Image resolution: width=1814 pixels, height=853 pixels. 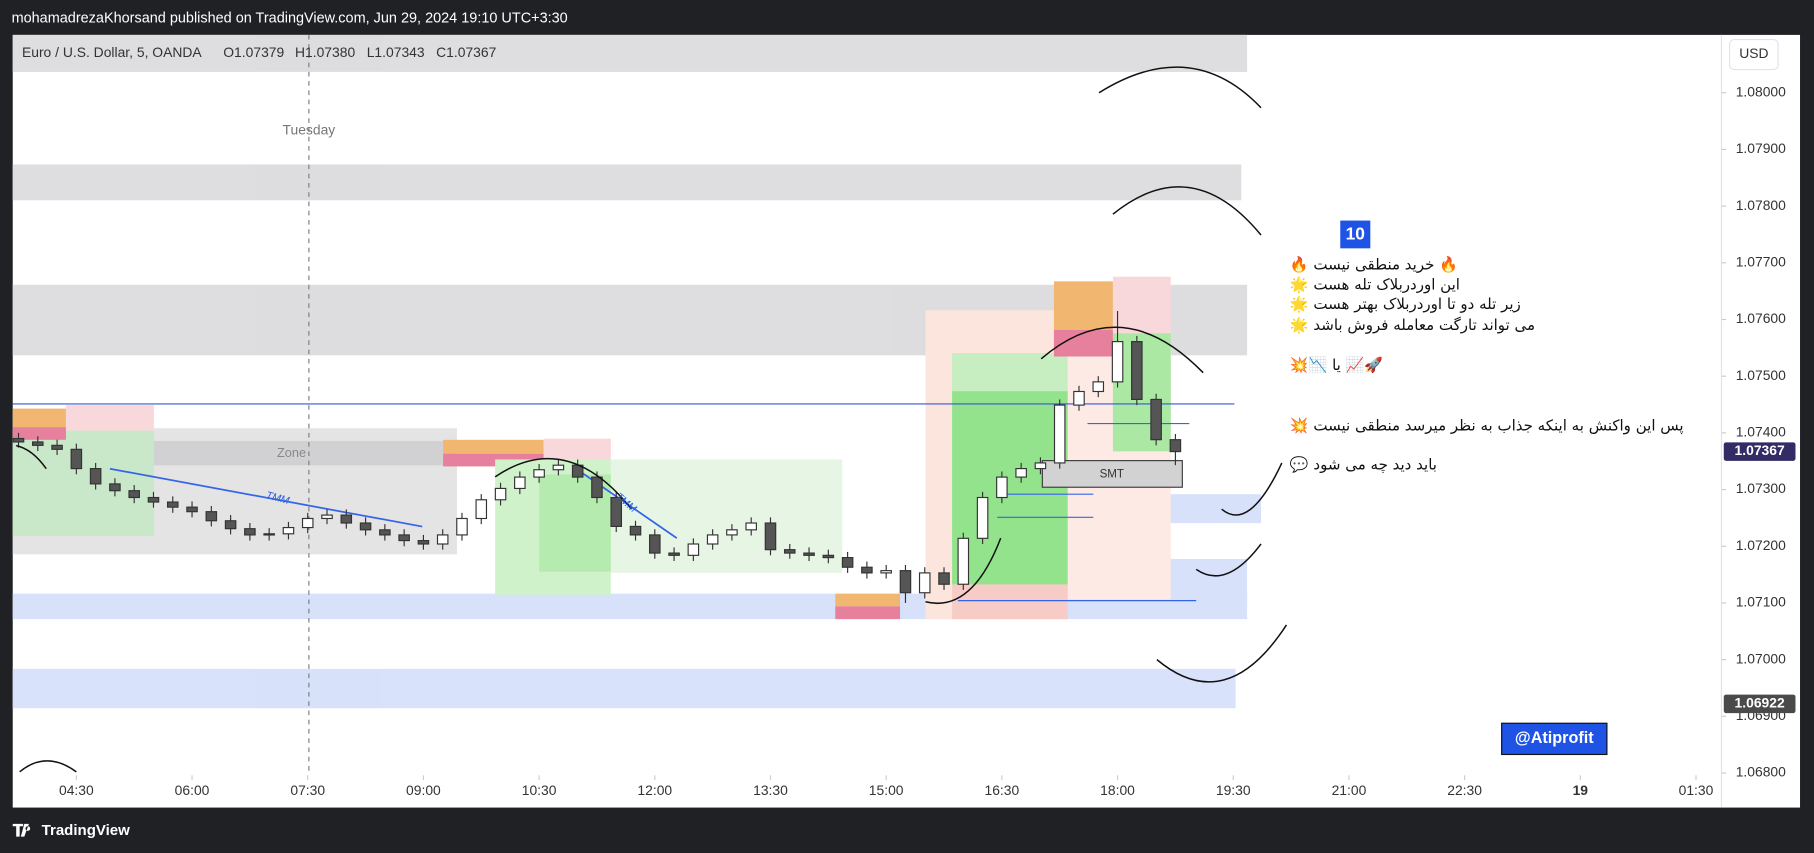 I want to click on x-tick-label: 01:30, so click(x=1696, y=790).